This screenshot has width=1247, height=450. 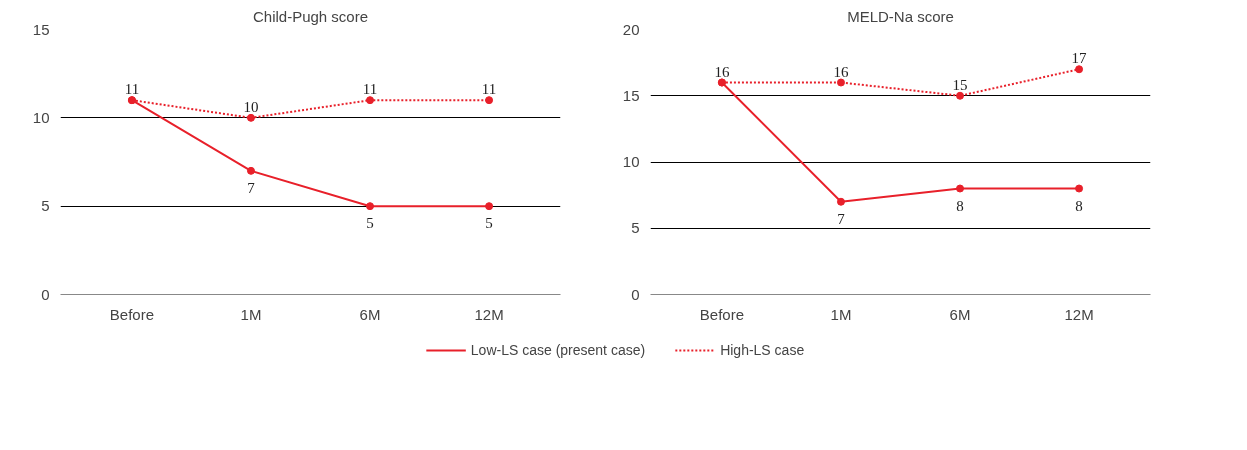 What do you see at coordinates (631, 29) in the screenshot?
I see `y-tick-label: 20` at bounding box center [631, 29].